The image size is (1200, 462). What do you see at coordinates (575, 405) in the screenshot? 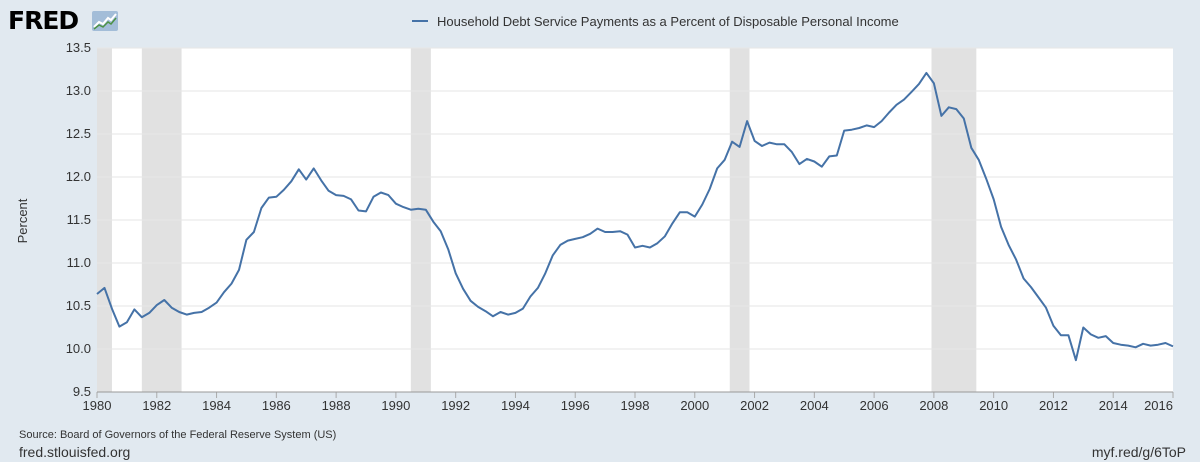
I see `x-tick-label: 1996` at bounding box center [575, 405].